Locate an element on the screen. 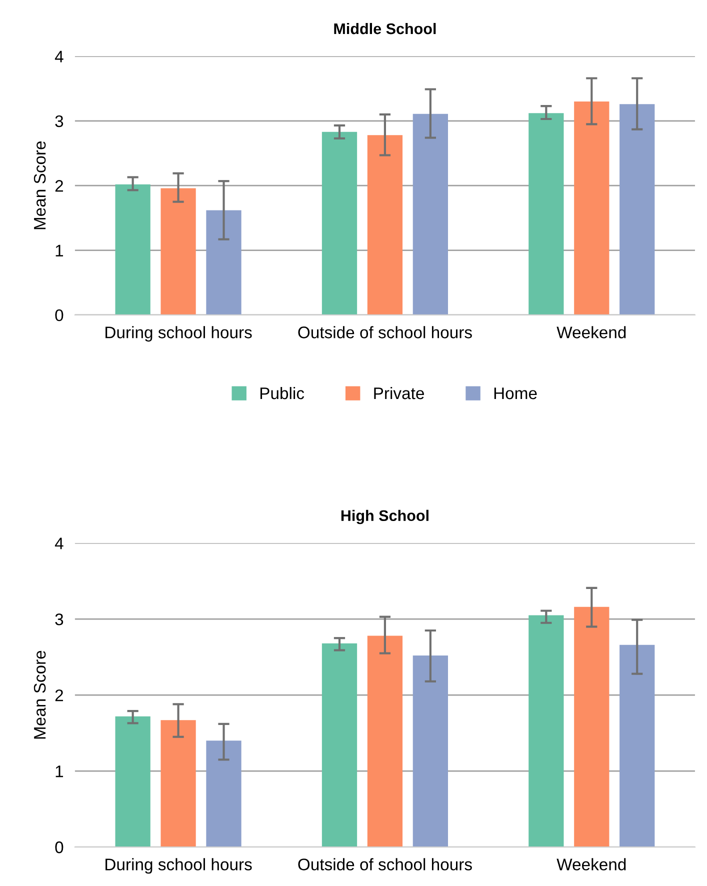 The height and width of the screenshot is (886, 707). legend-label: Home is located at coordinates (515, 394).